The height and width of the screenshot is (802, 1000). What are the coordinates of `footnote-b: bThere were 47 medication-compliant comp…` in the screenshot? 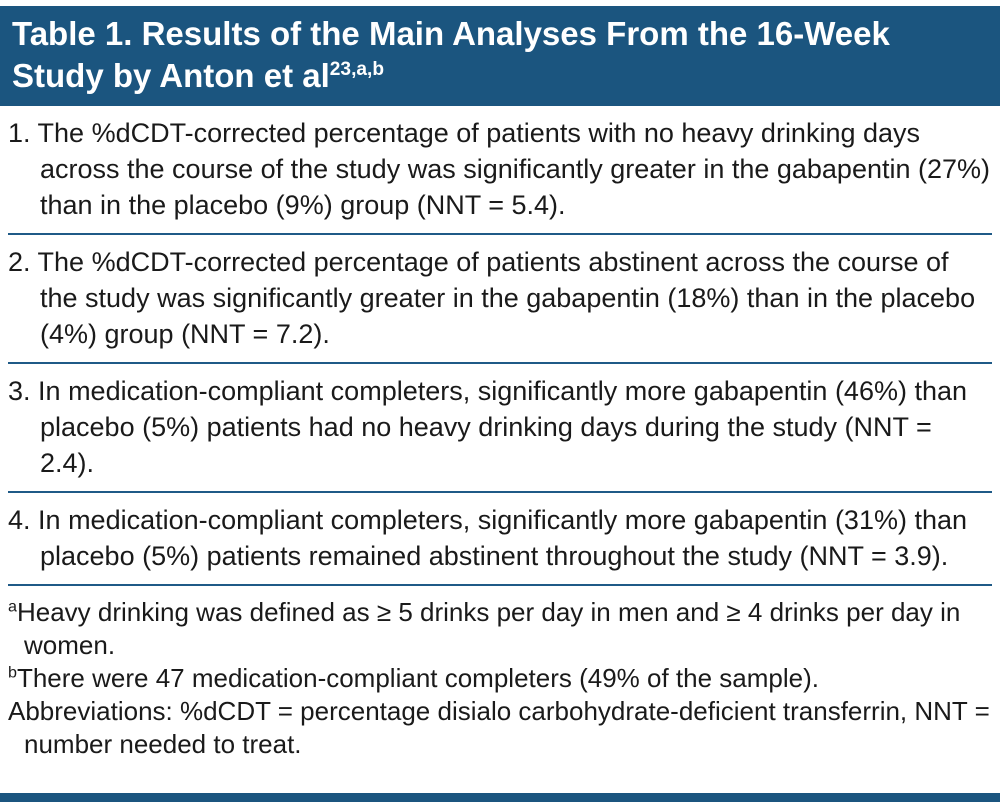 It's located at (500, 678).